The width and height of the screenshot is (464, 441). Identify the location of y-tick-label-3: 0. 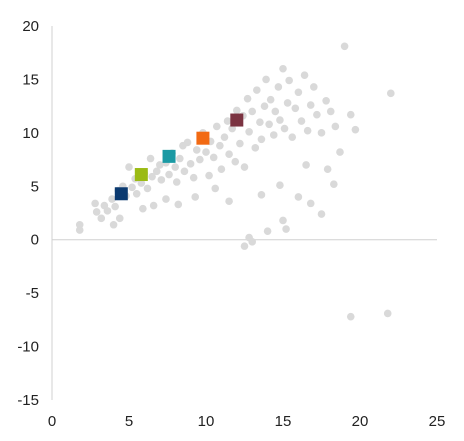
(35, 240).